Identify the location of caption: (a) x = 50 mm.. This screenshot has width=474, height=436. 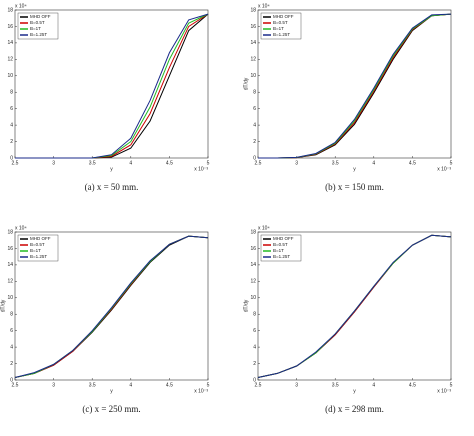
(112, 187).